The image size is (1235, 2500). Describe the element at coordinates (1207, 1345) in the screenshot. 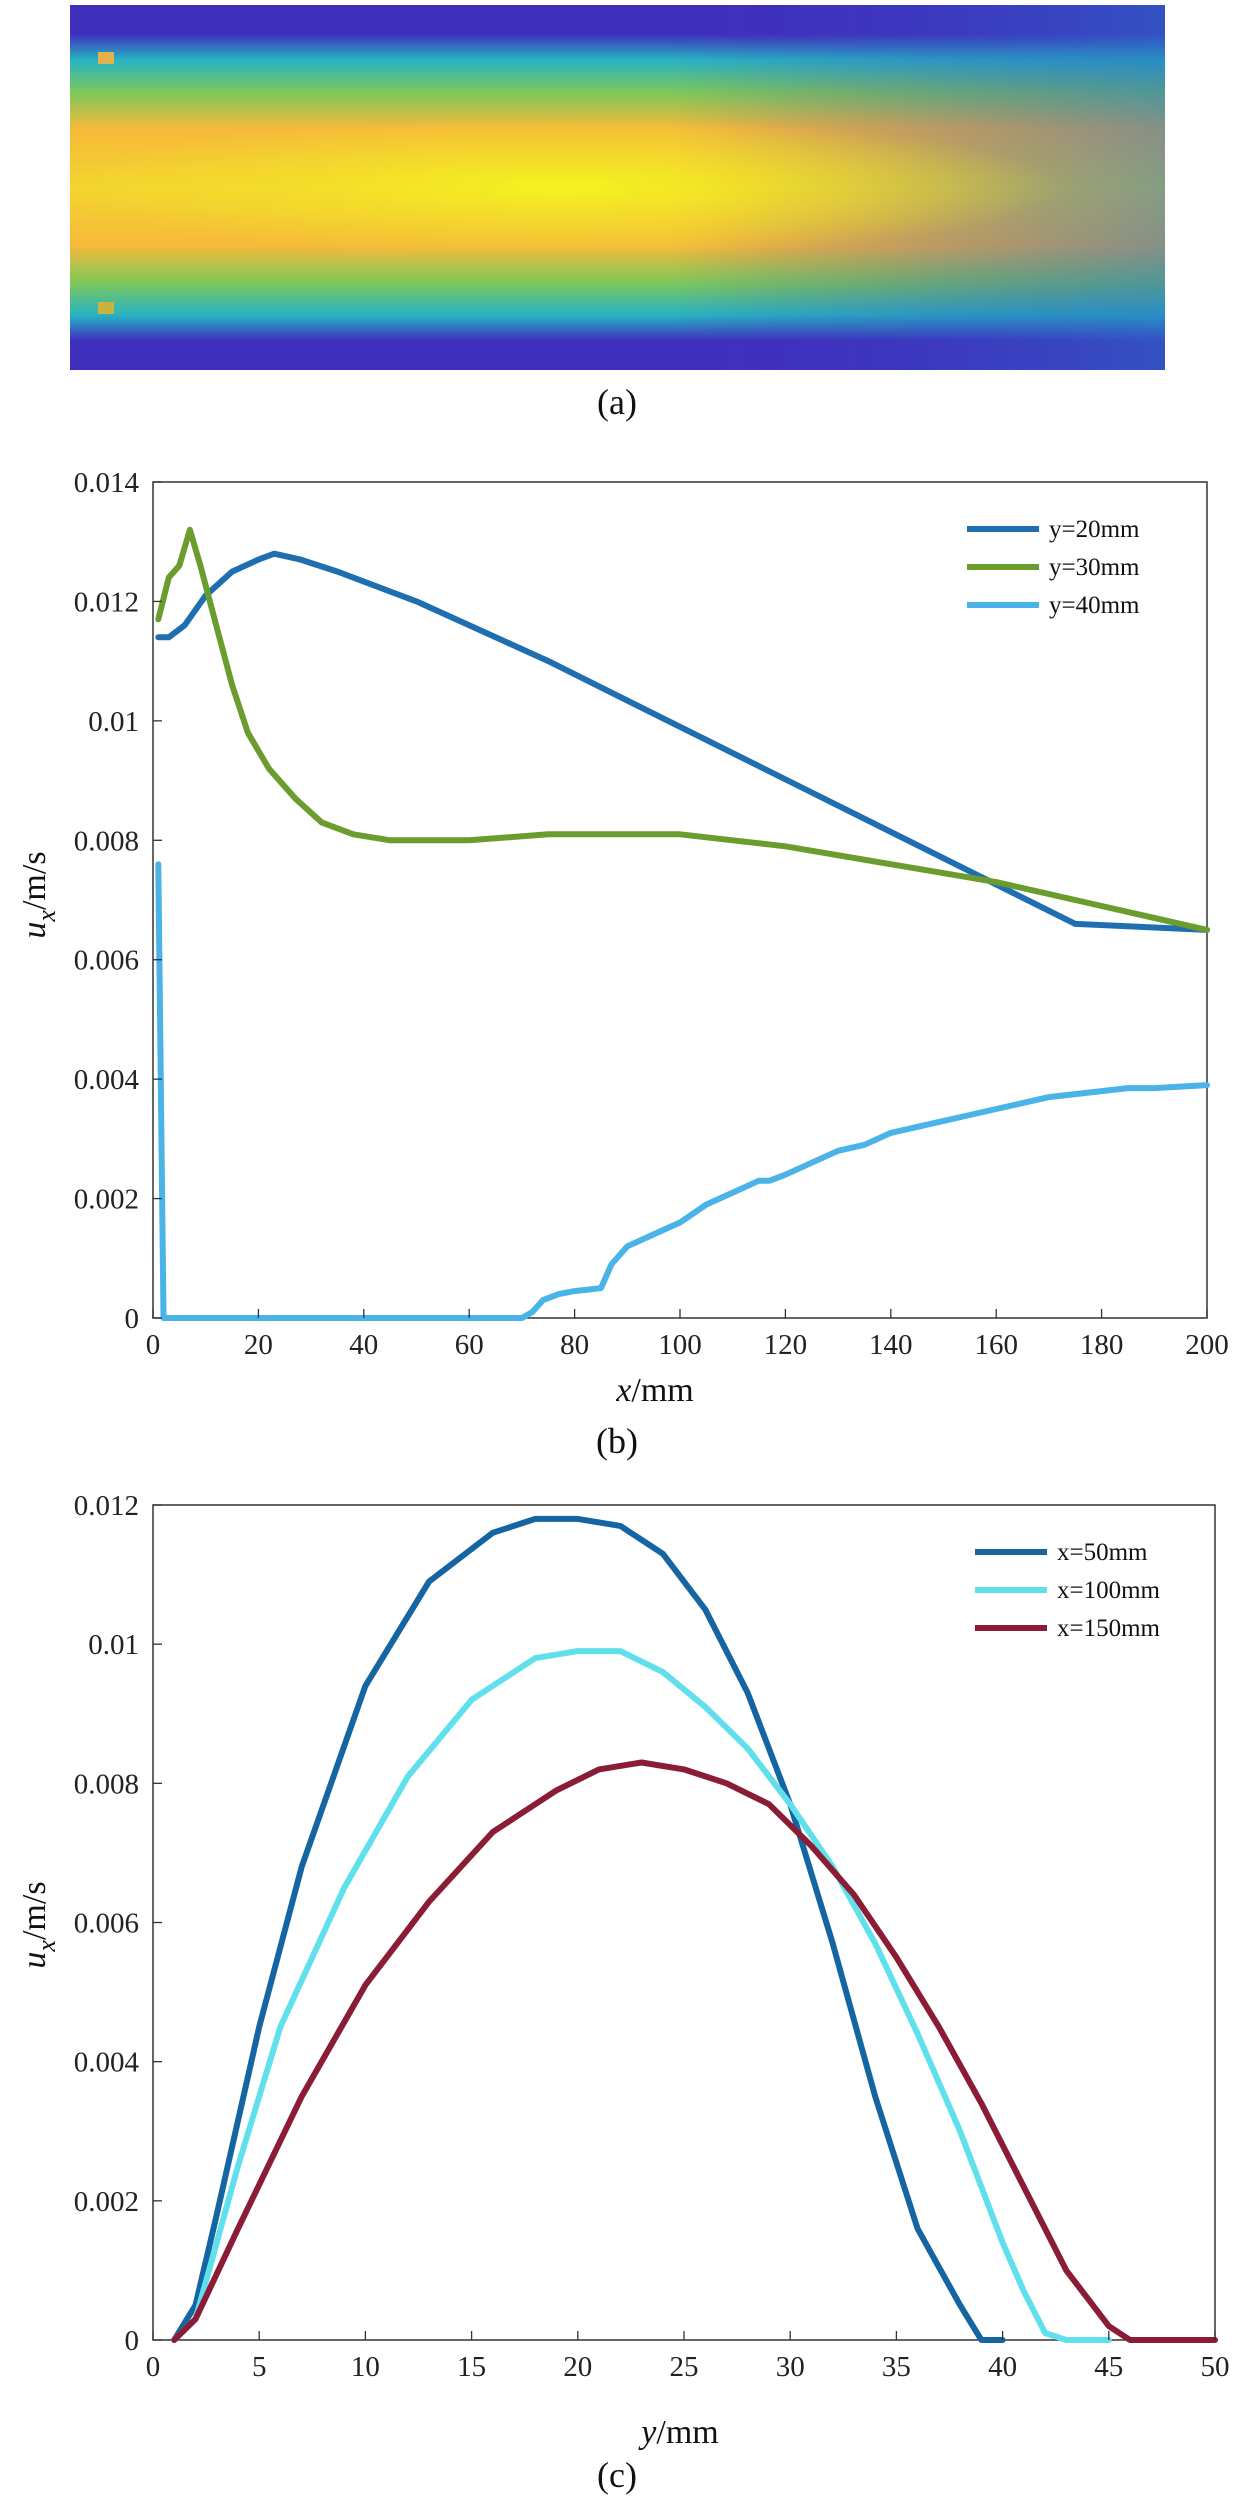

I see `x-tick-label: 200` at that location.